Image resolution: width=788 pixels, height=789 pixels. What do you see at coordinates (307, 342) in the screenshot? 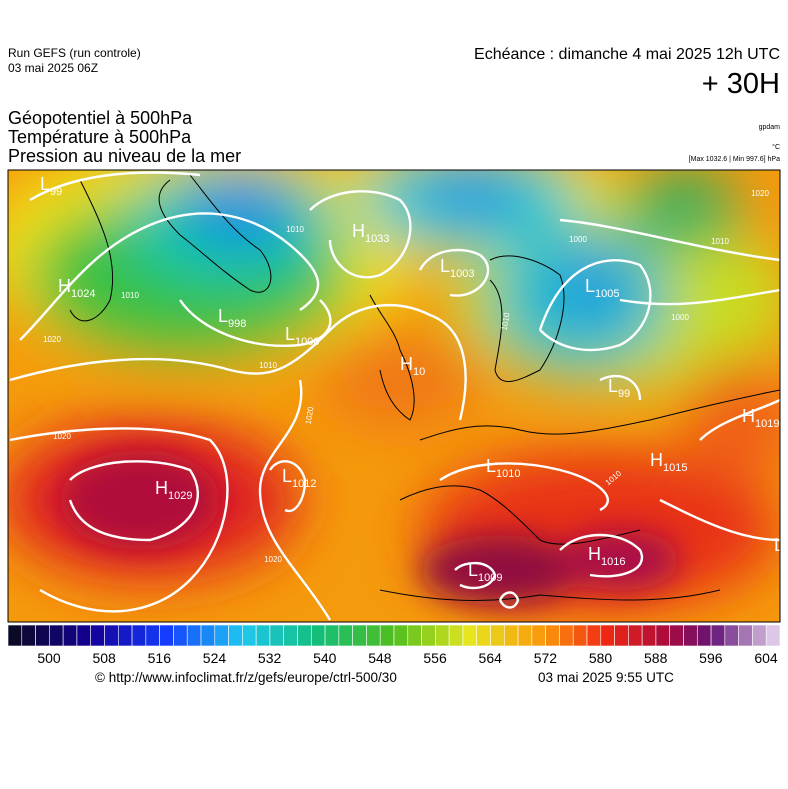
I see `center-value: 1000` at bounding box center [307, 342].